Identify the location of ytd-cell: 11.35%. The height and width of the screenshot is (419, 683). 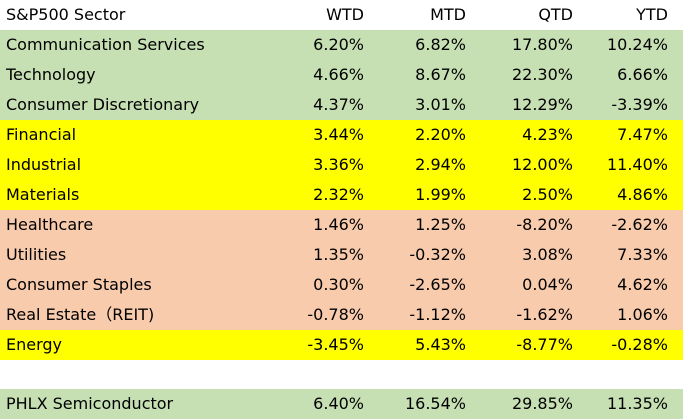
(637, 403).